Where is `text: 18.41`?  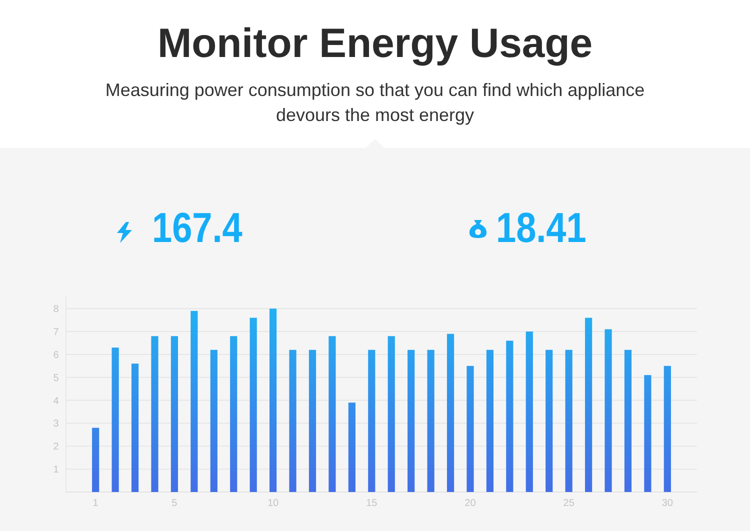 text: 18.41 is located at coordinates (541, 229).